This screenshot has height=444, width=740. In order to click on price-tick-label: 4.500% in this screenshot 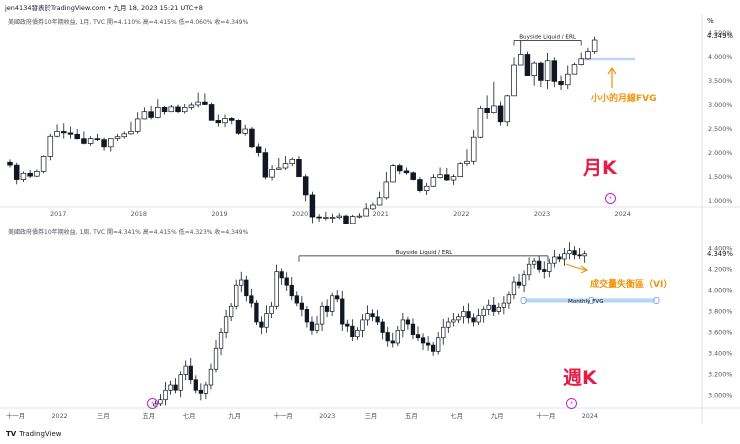, I will do `click(720, 33)`.